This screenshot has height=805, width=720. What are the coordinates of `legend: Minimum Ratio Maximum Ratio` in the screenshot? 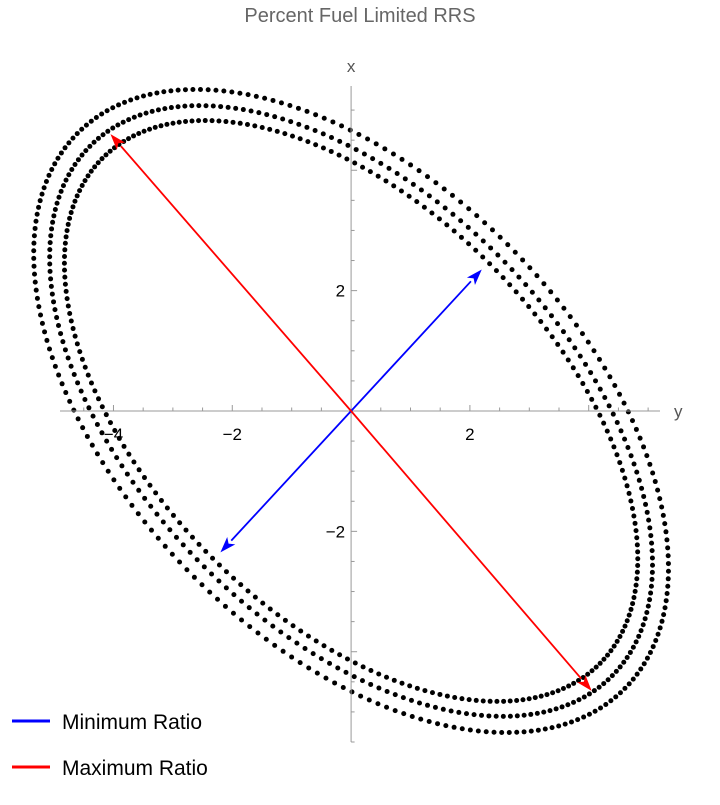 It's located at (110, 745).